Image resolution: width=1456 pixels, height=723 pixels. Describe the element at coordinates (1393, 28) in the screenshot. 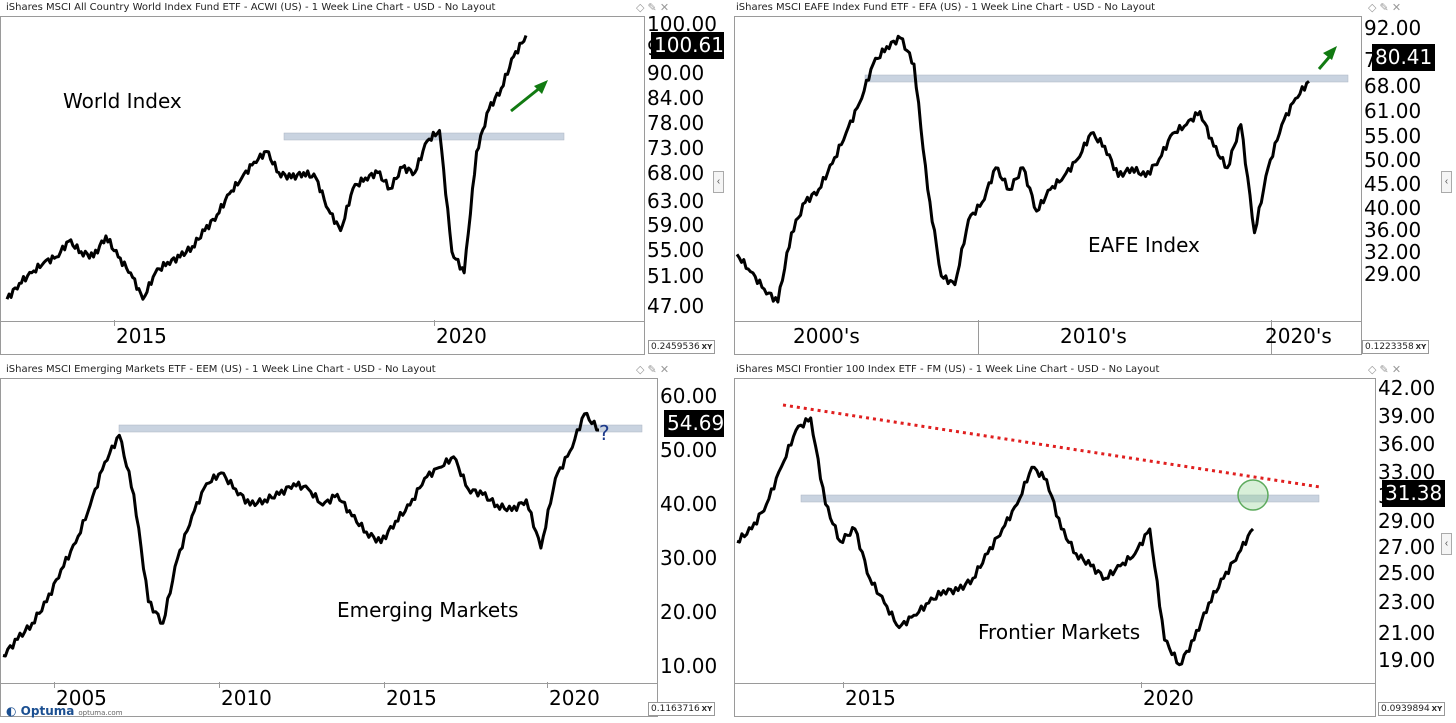

I see `y-tick-label: 92.00` at that location.